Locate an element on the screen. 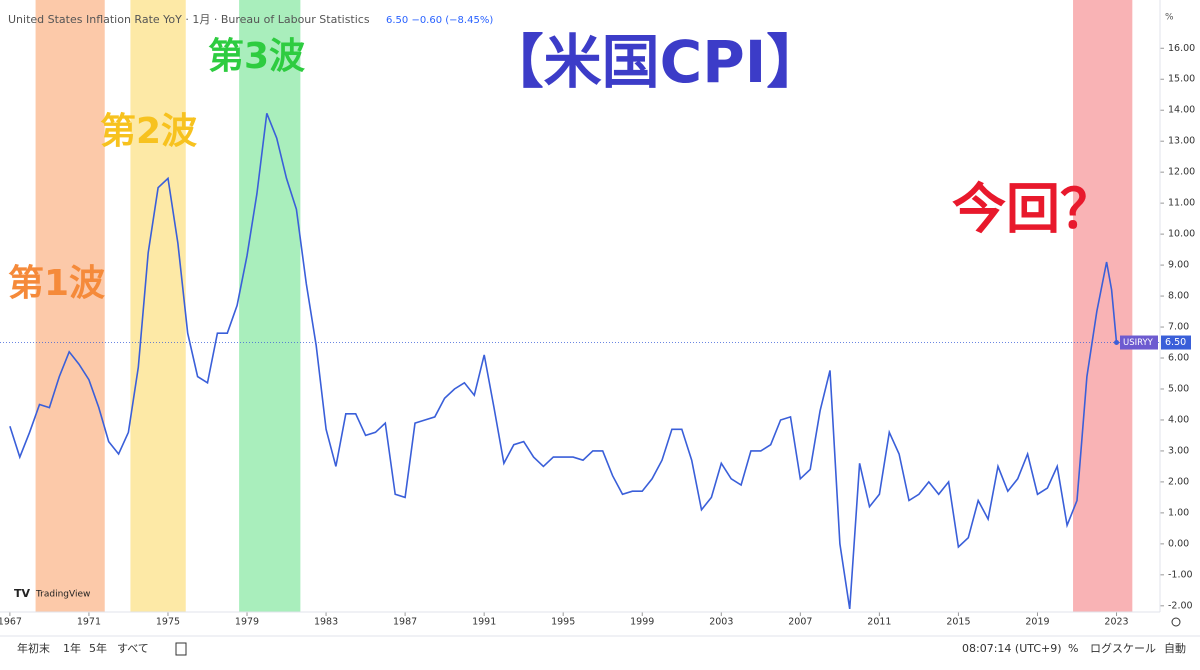 The height and width of the screenshot is (670, 1200). last-point is located at coordinates (1117, 343).